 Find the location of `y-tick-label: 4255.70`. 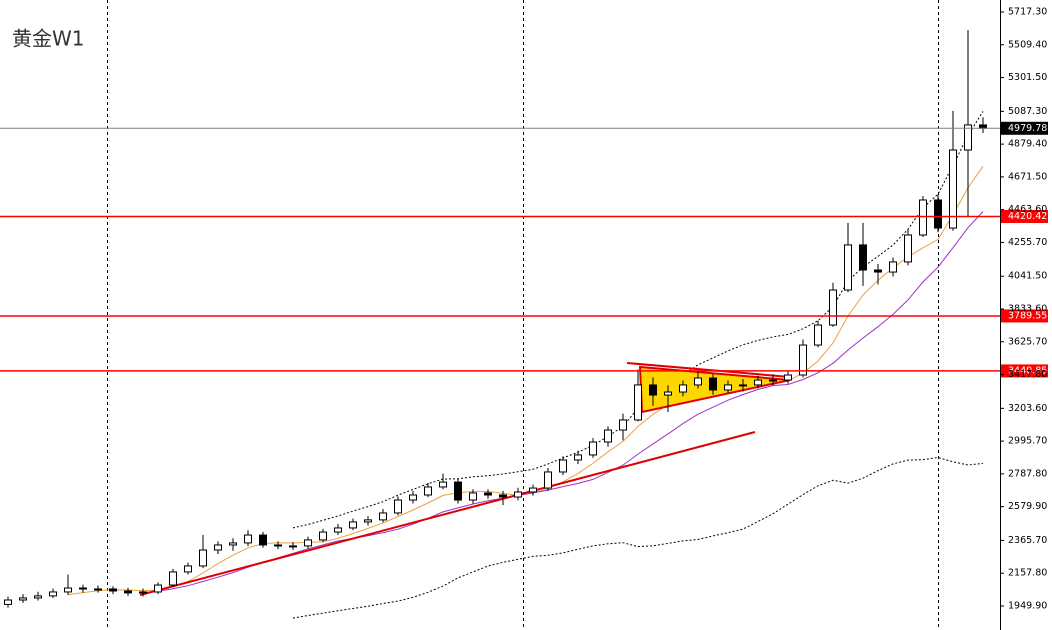

y-tick-label: 4255.70 is located at coordinates (1027, 242).